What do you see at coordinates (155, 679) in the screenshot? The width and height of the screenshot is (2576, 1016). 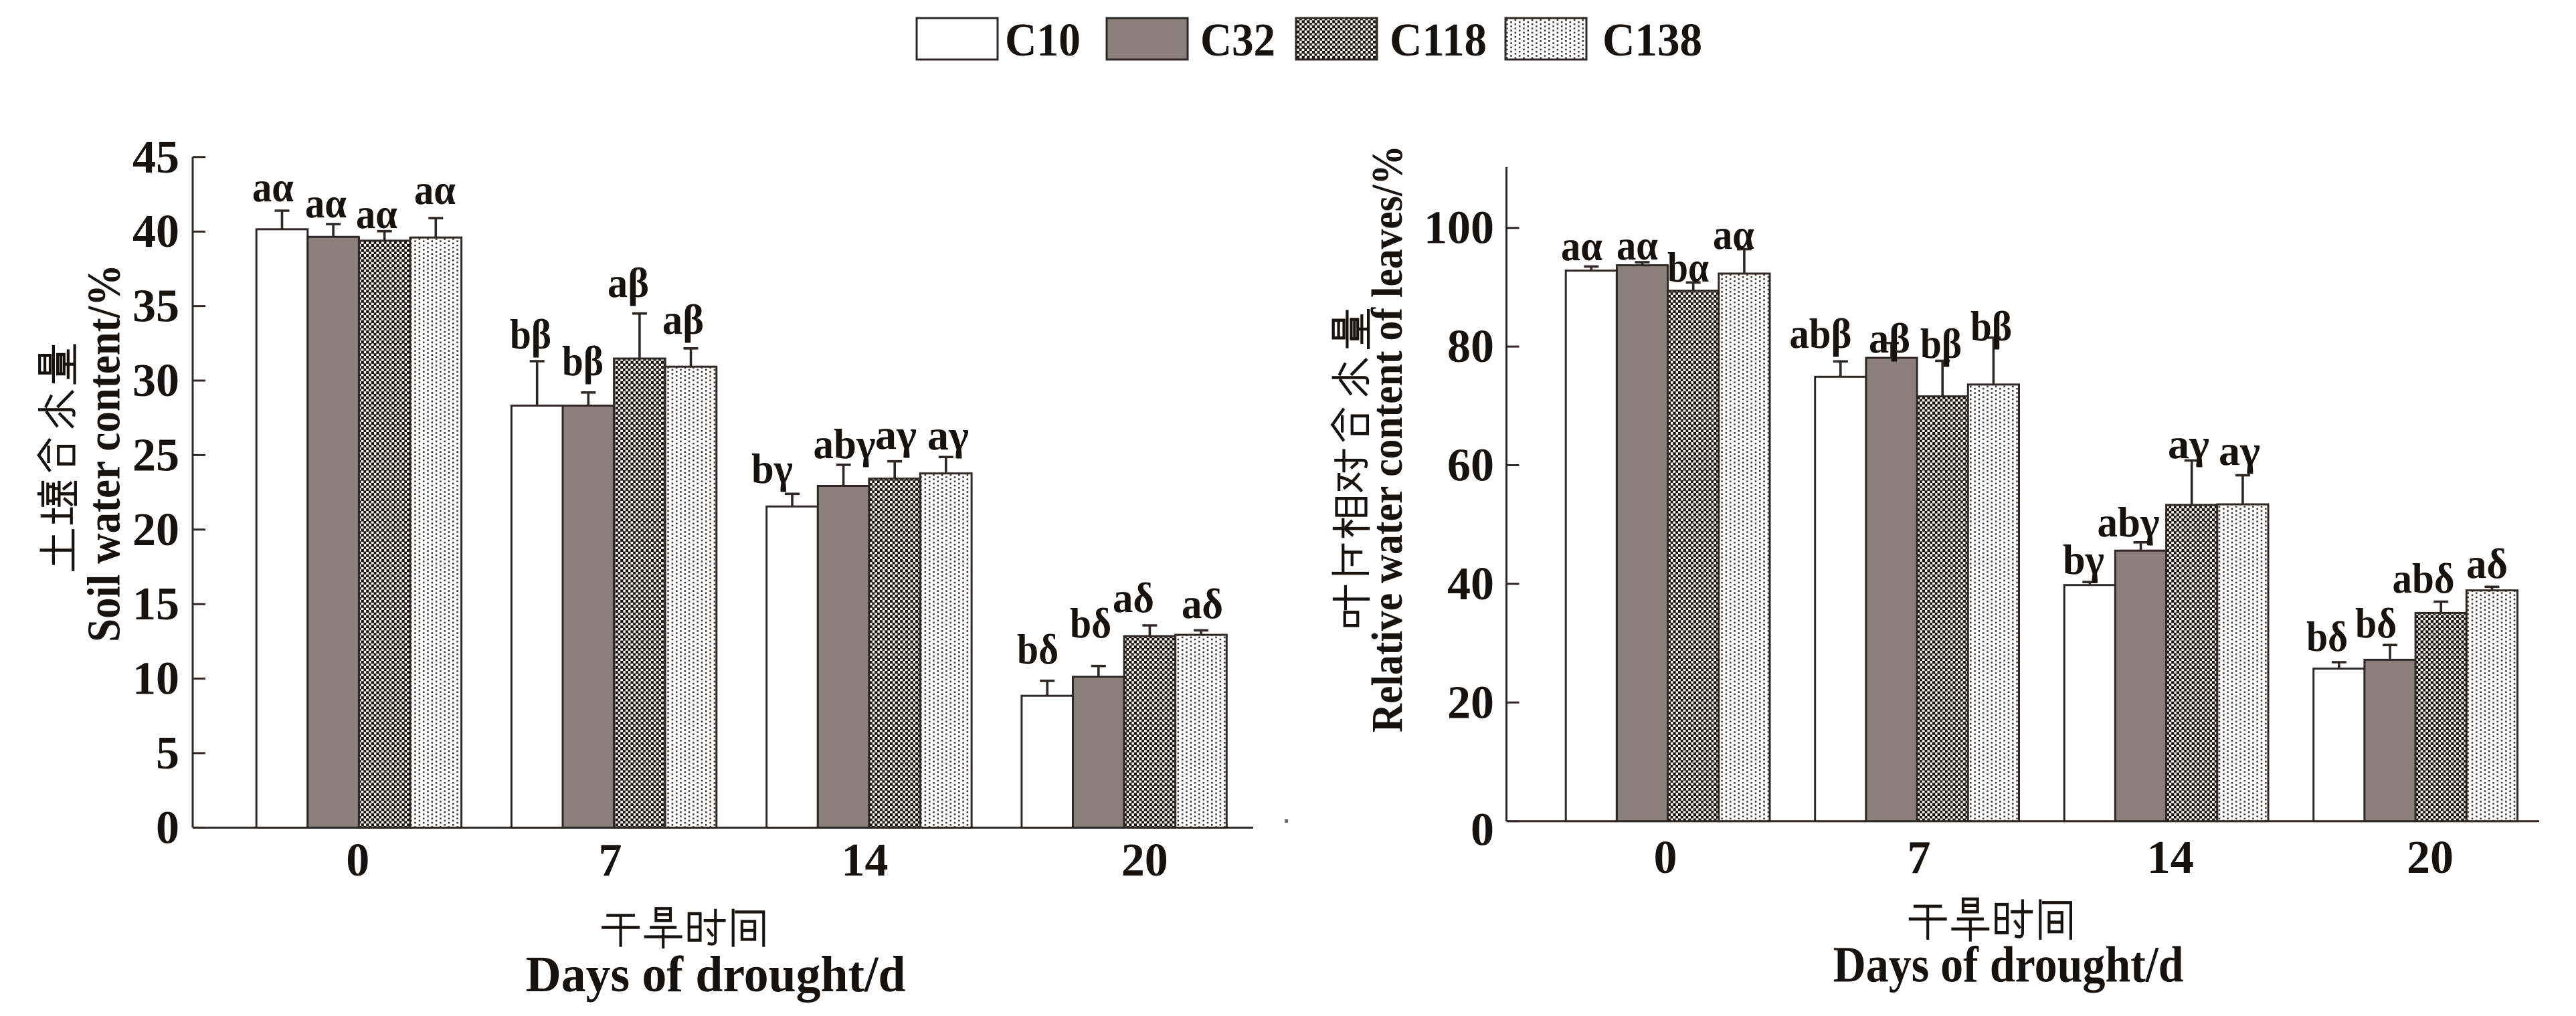 I see `svg-text: 10` at bounding box center [155, 679].